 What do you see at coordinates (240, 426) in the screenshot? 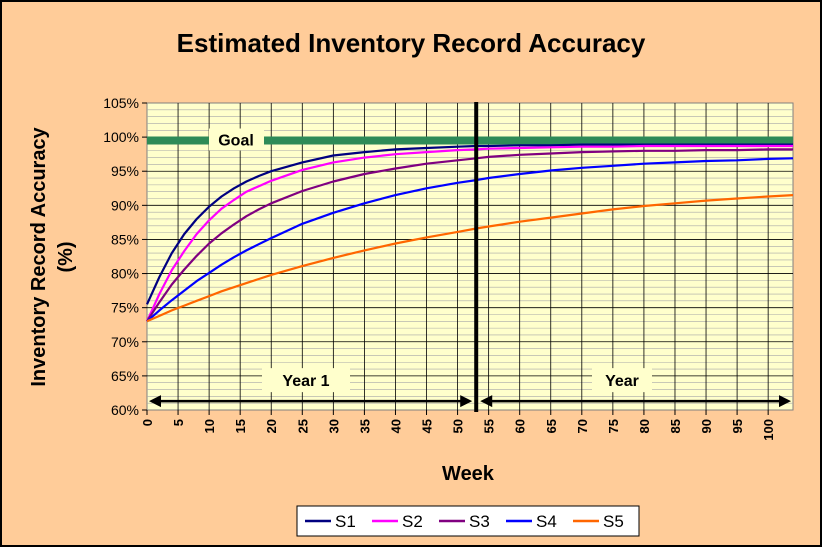
I see `x-tick-label: 15` at bounding box center [240, 426].